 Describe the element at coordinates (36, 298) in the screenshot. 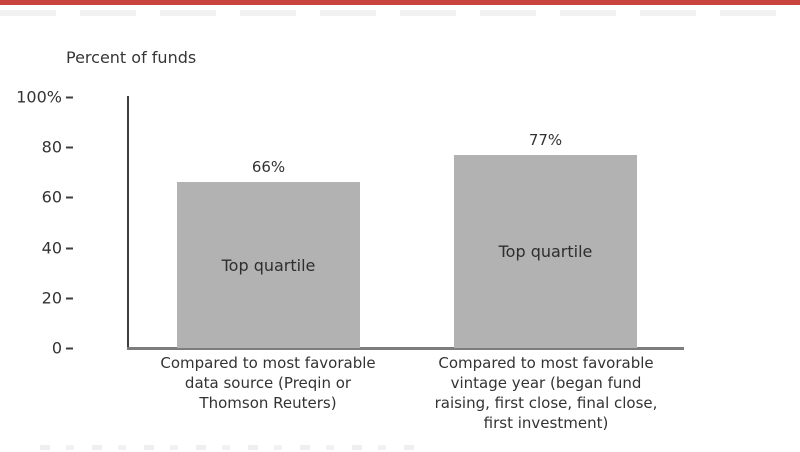

I see `y-tick: 20` at that location.